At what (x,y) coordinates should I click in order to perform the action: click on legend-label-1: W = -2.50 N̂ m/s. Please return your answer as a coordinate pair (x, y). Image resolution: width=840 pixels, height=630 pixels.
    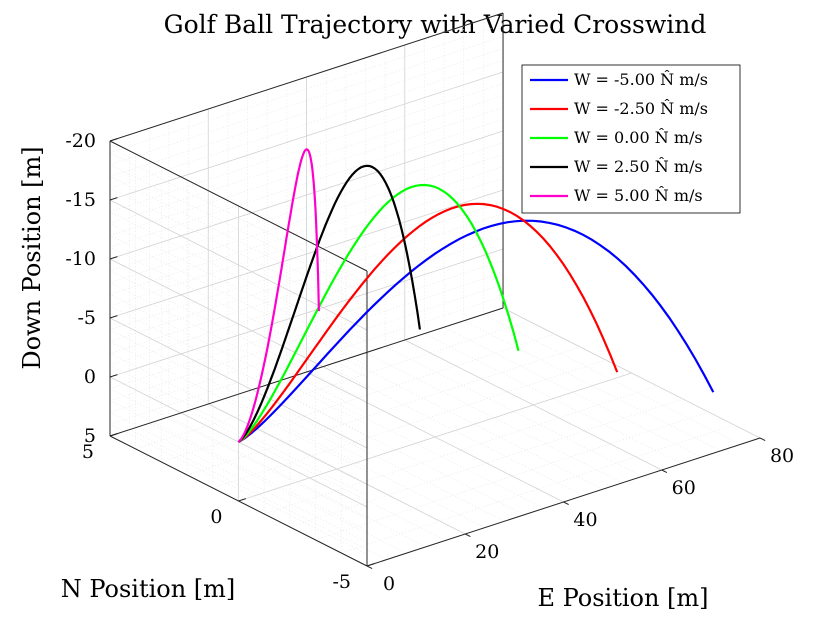
    Looking at the image, I should click on (641, 108).